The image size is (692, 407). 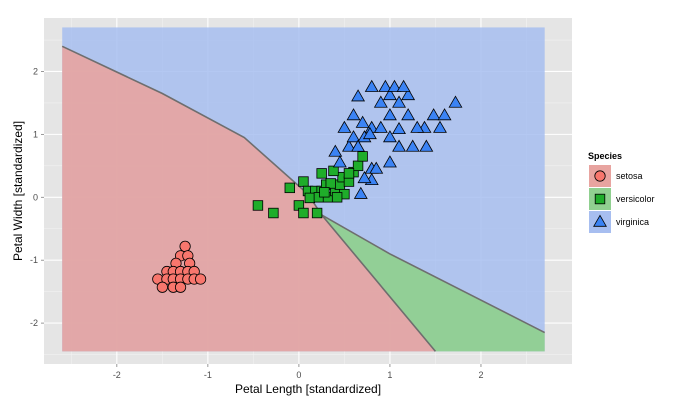 What do you see at coordinates (34, 323) in the screenshot?
I see `y-tick-label: -2` at bounding box center [34, 323].